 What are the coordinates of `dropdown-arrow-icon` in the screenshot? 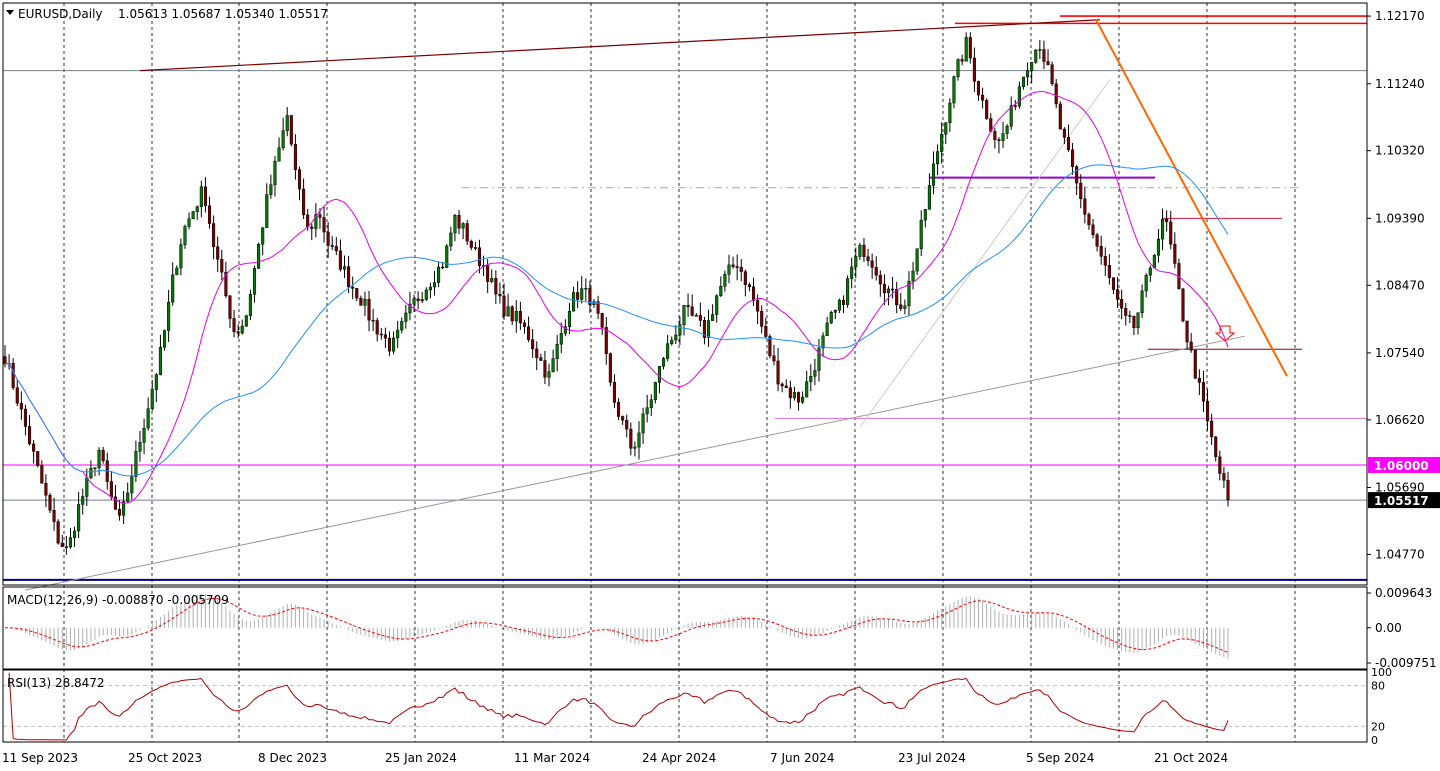 It's located at (10, 12).